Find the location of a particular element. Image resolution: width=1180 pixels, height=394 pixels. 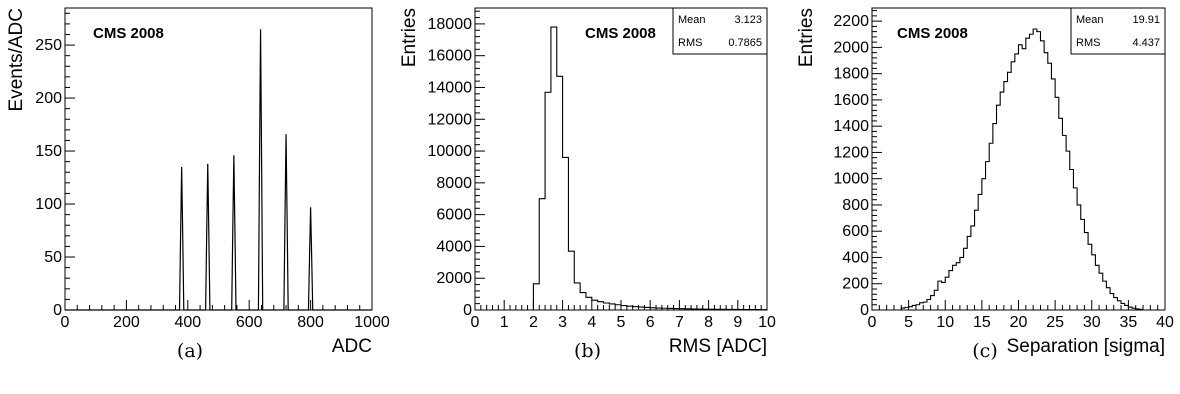

x-tick-label: 8 is located at coordinates (708, 322).